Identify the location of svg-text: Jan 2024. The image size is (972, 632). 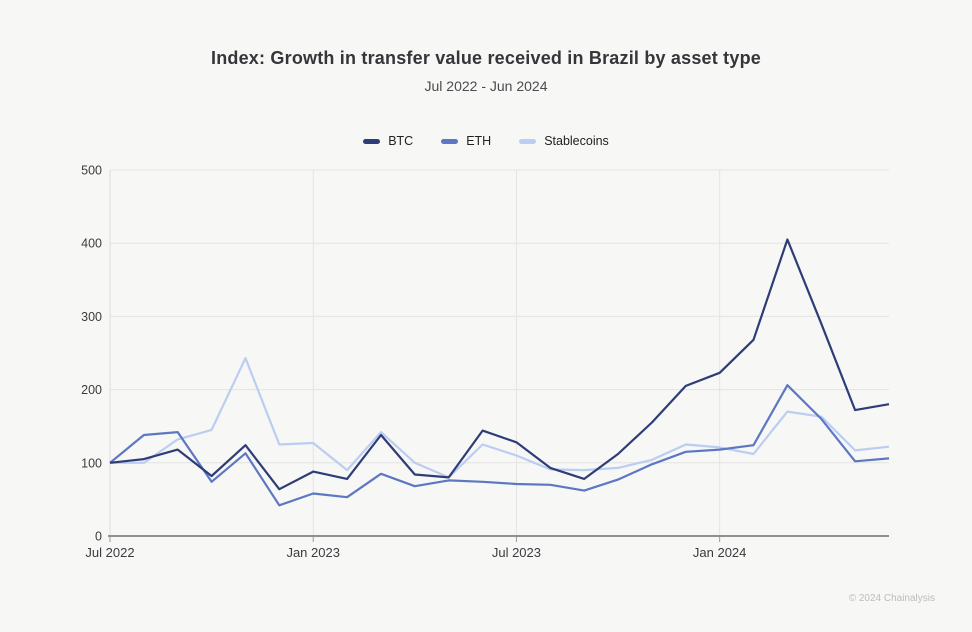
(720, 552).